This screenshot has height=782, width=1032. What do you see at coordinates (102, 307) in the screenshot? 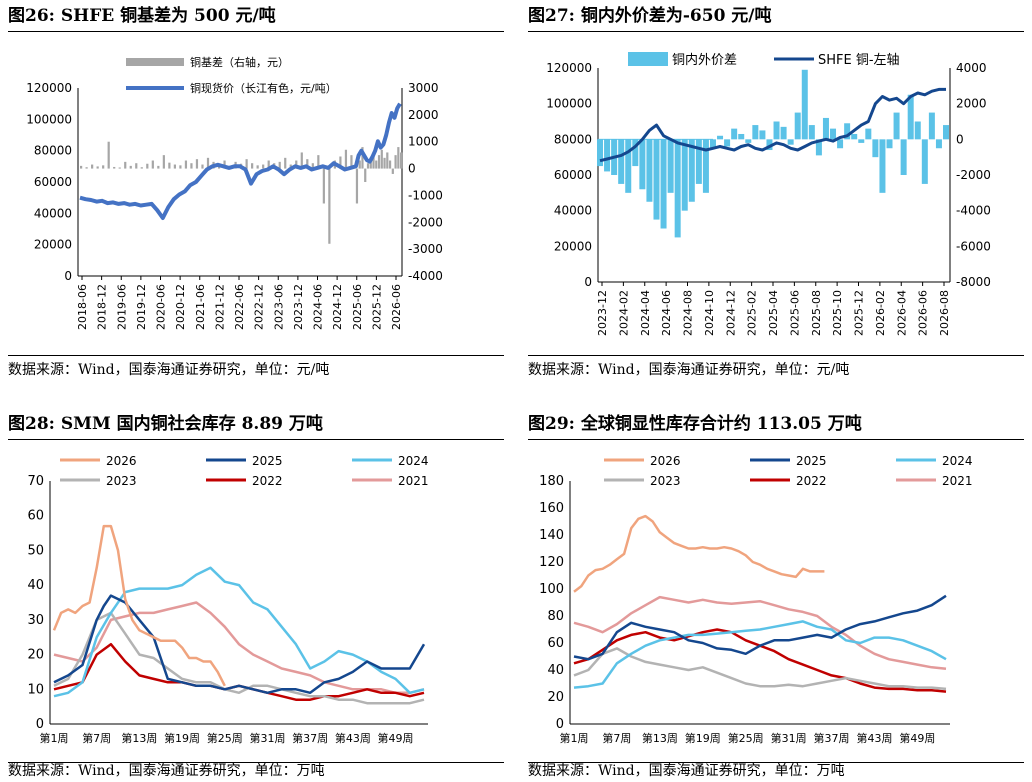
I see `x-tick-label: 2018-12` at bounding box center [102, 307].